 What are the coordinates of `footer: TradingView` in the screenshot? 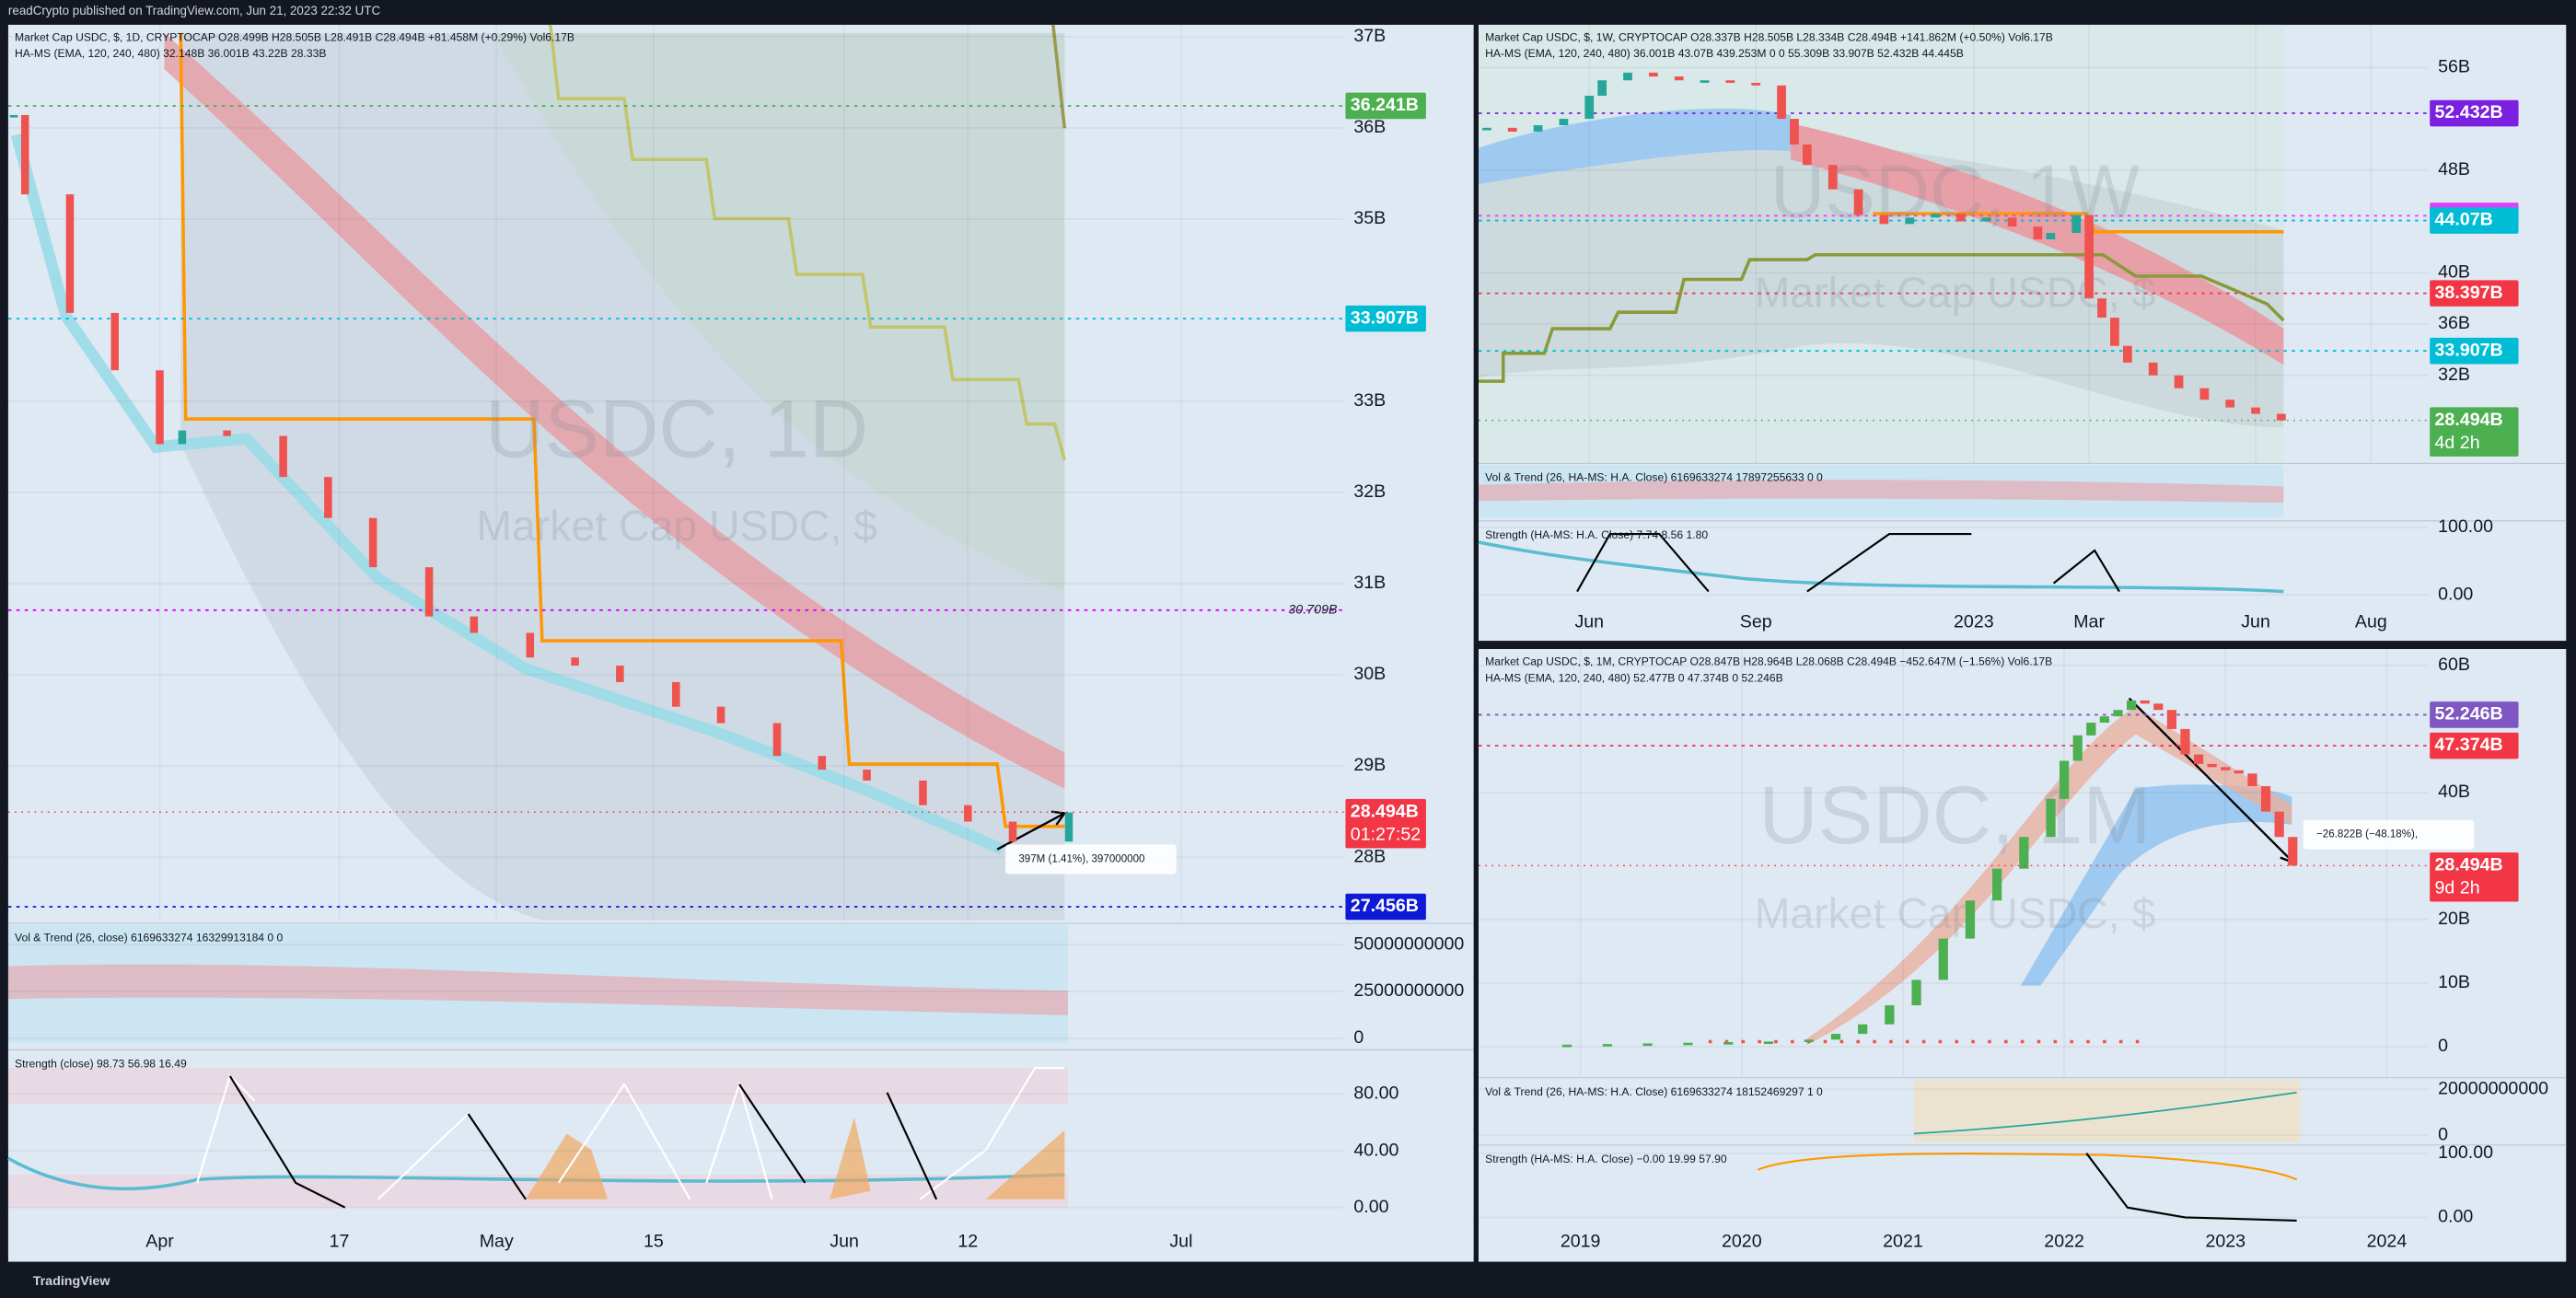 It's located at (72, 1281).